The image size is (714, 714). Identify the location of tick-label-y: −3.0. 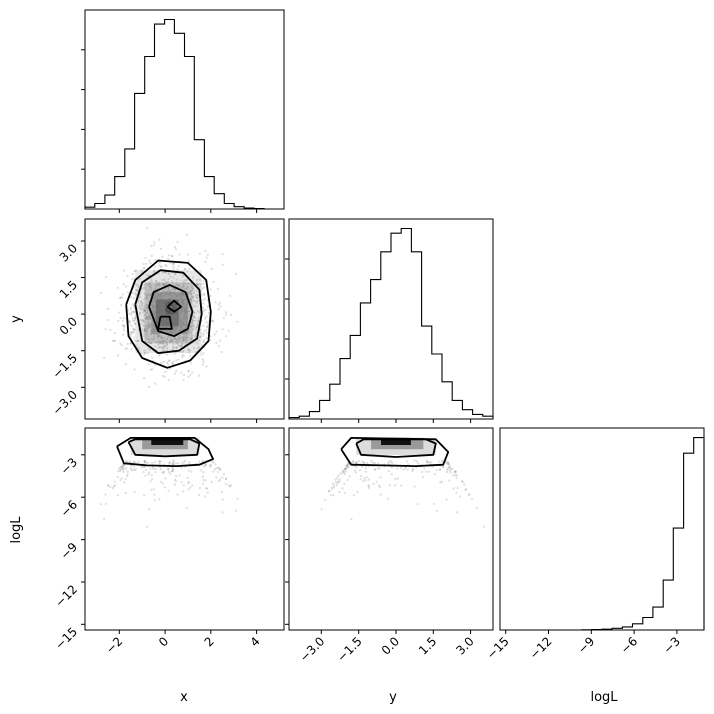
(65, 403).